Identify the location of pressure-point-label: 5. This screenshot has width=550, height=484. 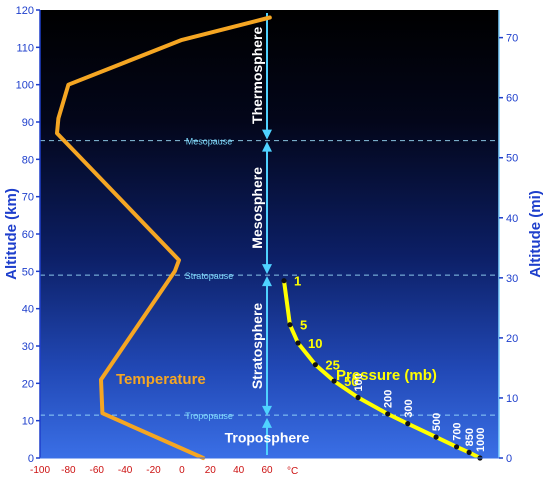
(303, 325).